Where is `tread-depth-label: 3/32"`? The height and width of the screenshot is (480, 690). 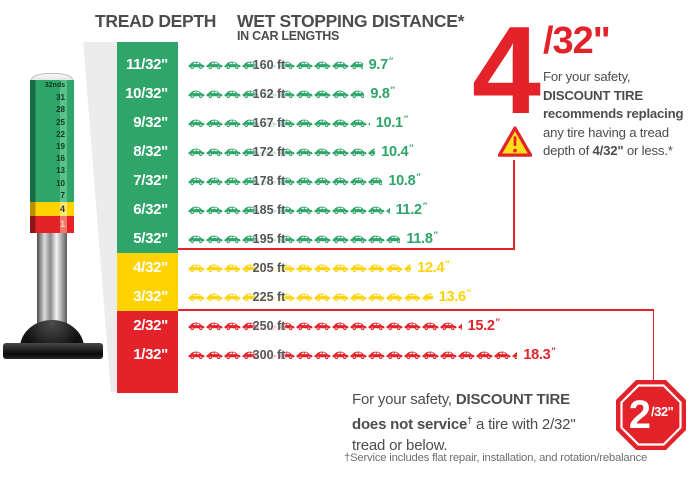
tread-depth-label: 3/32" is located at coordinates (150, 296).